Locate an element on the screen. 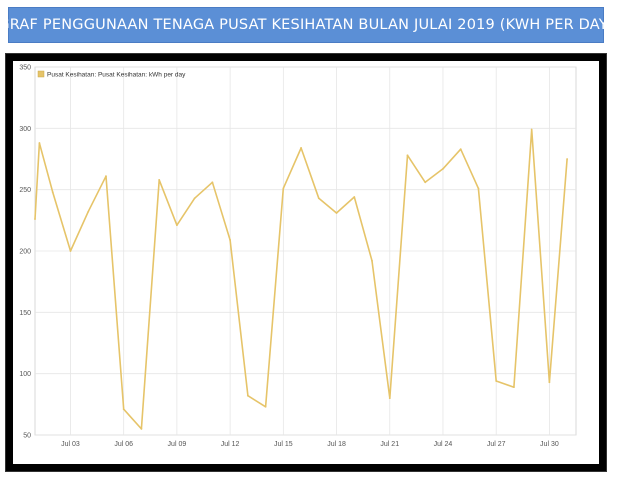  x-tick-label: Jul 30 is located at coordinates (549, 444).